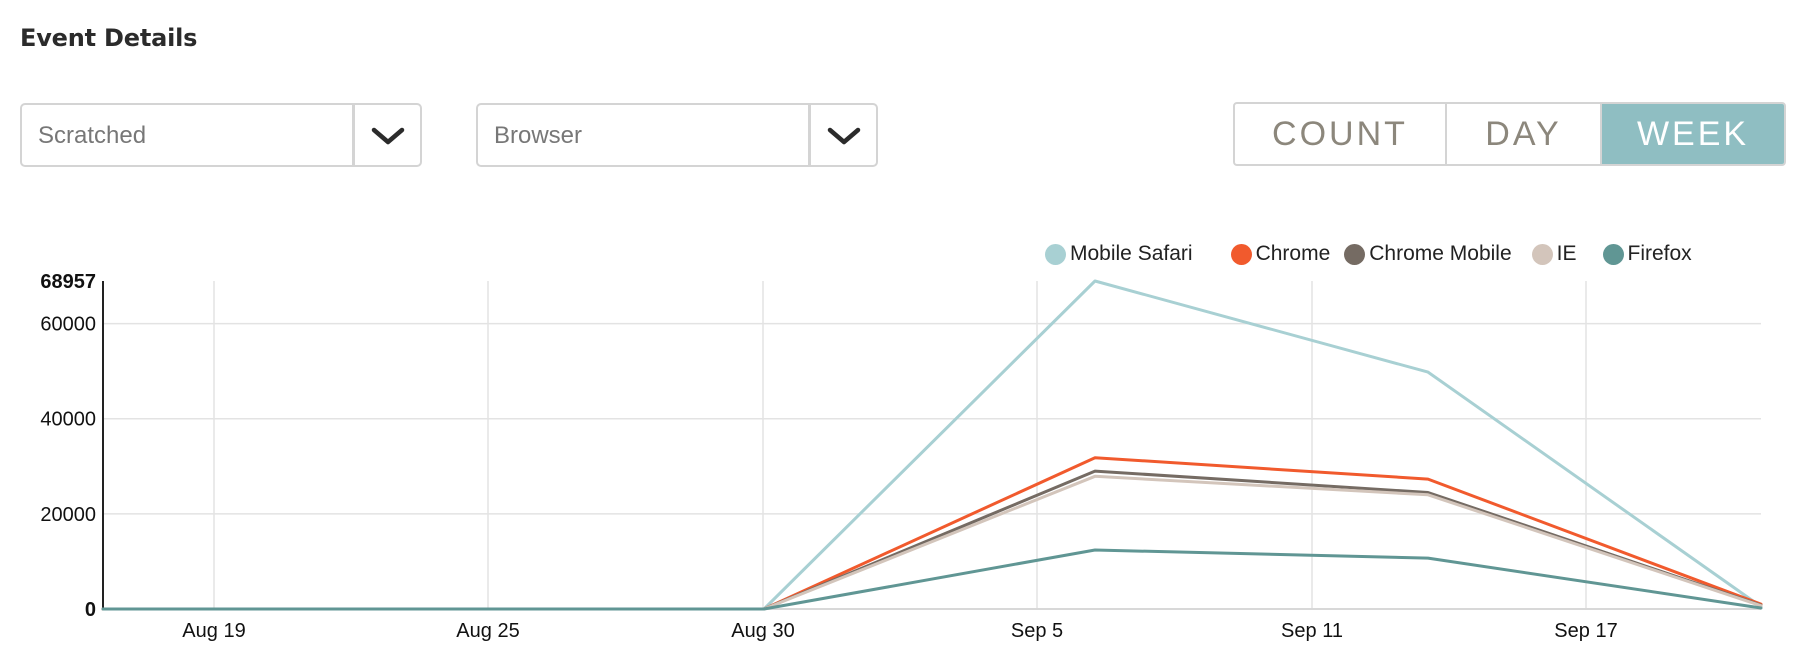 The width and height of the screenshot is (1806, 650). What do you see at coordinates (1131, 253) in the screenshot?
I see `legend-label: Mobile Safari` at bounding box center [1131, 253].